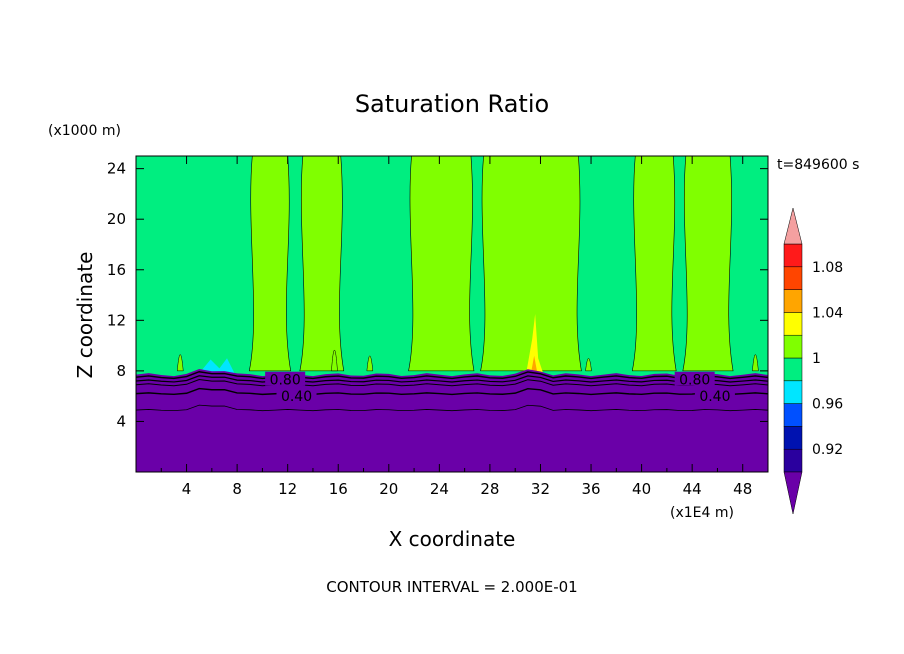 The image size is (904, 654). Describe the element at coordinates (793, 493) in the screenshot. I see `colorbar-under-arrow` at that location.